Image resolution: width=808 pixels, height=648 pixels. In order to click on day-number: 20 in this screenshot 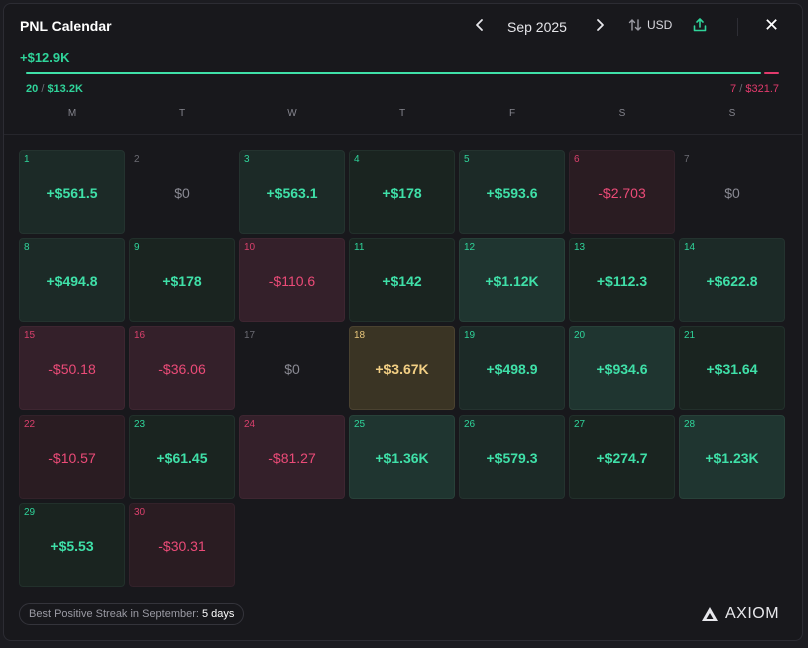, I will do `click(580, 335)`.